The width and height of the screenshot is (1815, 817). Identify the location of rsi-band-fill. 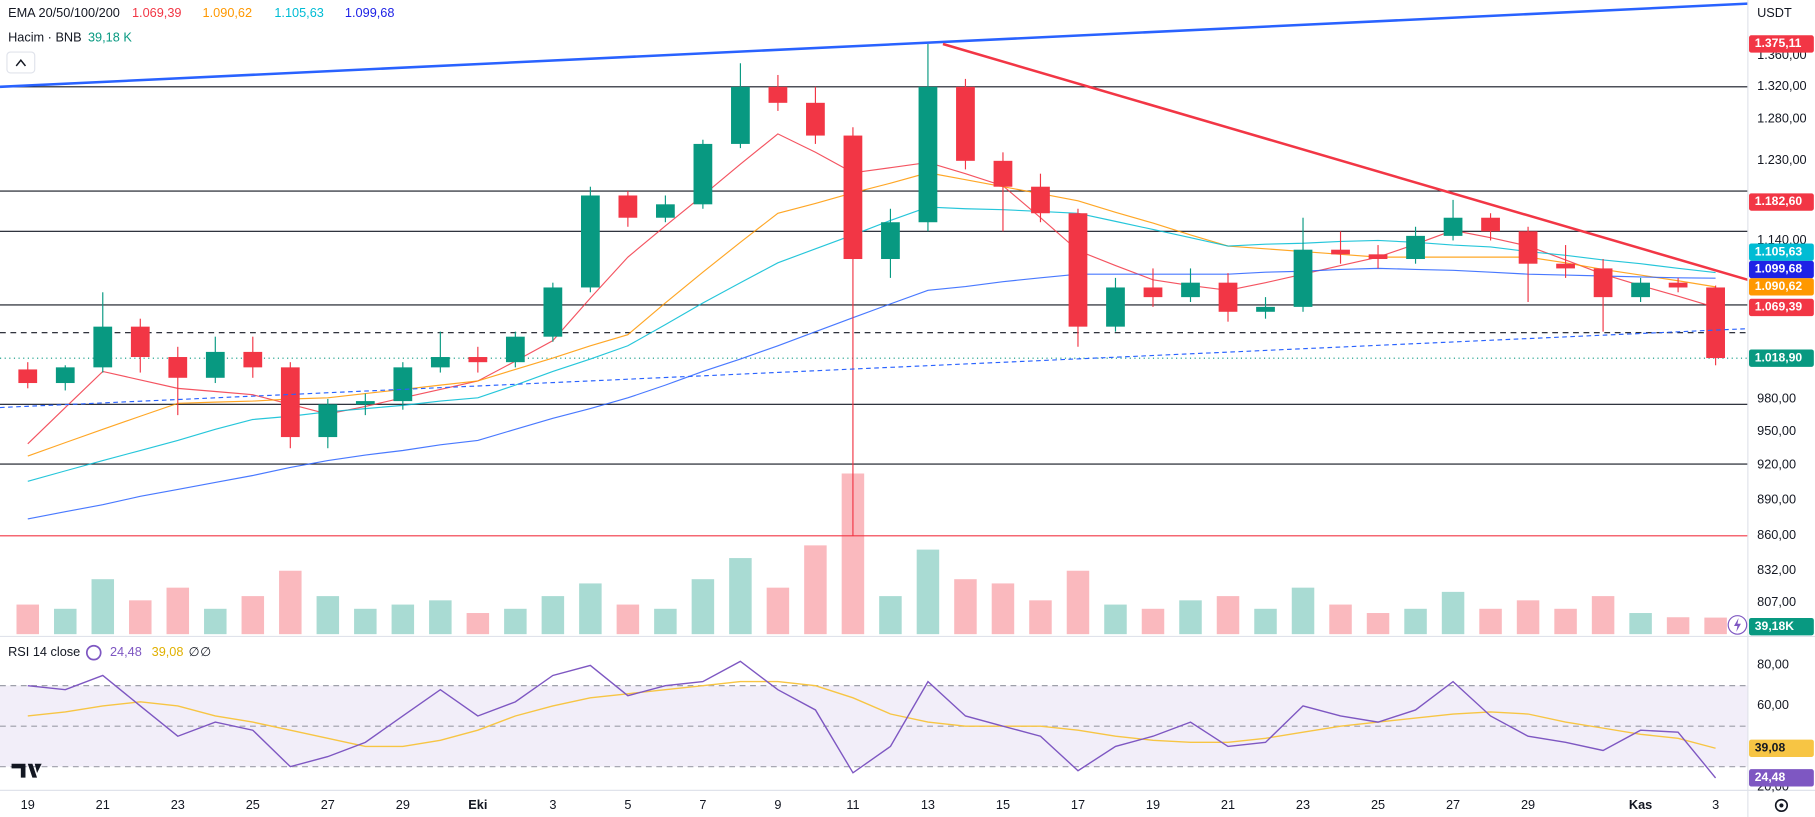
(874, 726).